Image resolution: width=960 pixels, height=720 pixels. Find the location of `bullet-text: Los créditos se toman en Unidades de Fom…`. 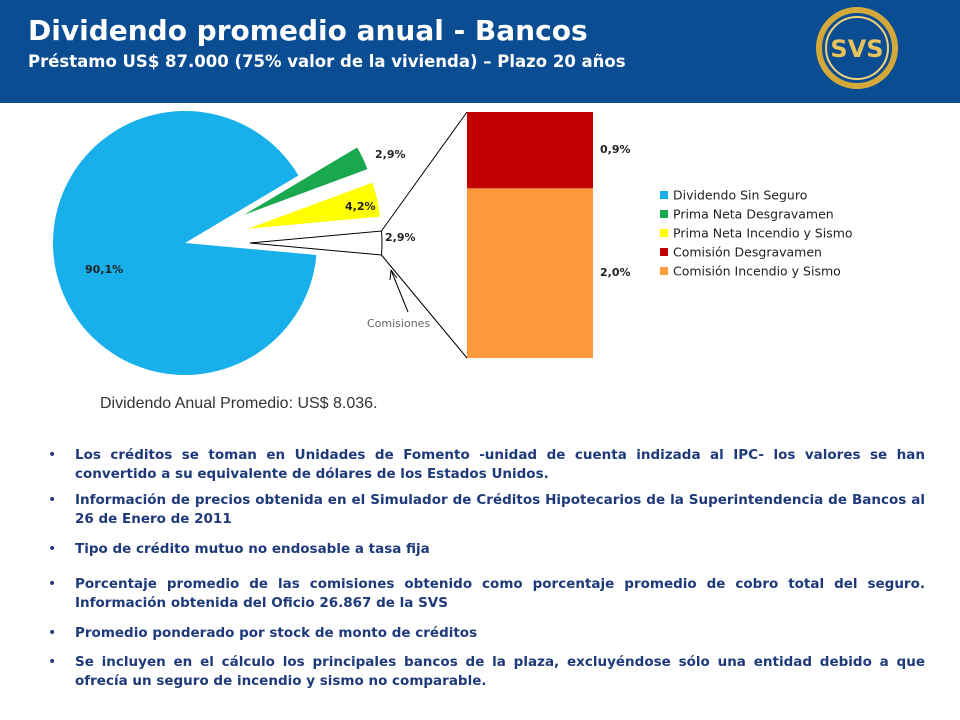

bullet-text: Los créditos se toman en Unidades de Fom… is located at coordinates (500, 464).